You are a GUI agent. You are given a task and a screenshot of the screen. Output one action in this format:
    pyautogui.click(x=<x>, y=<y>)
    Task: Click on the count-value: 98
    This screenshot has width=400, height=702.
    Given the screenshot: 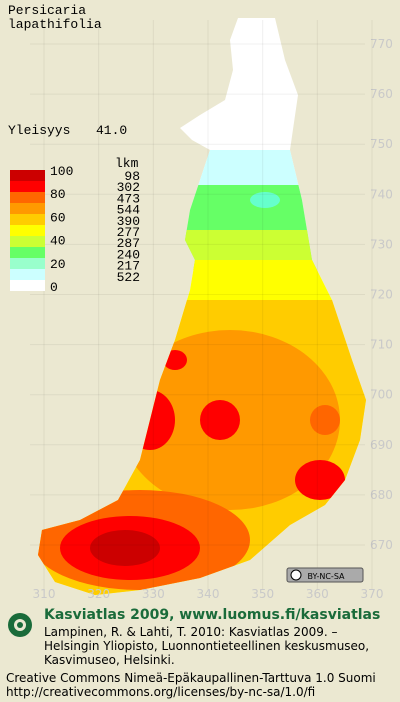 What is the action you would take?
    pyautogui.click(x=132, y=176)
    